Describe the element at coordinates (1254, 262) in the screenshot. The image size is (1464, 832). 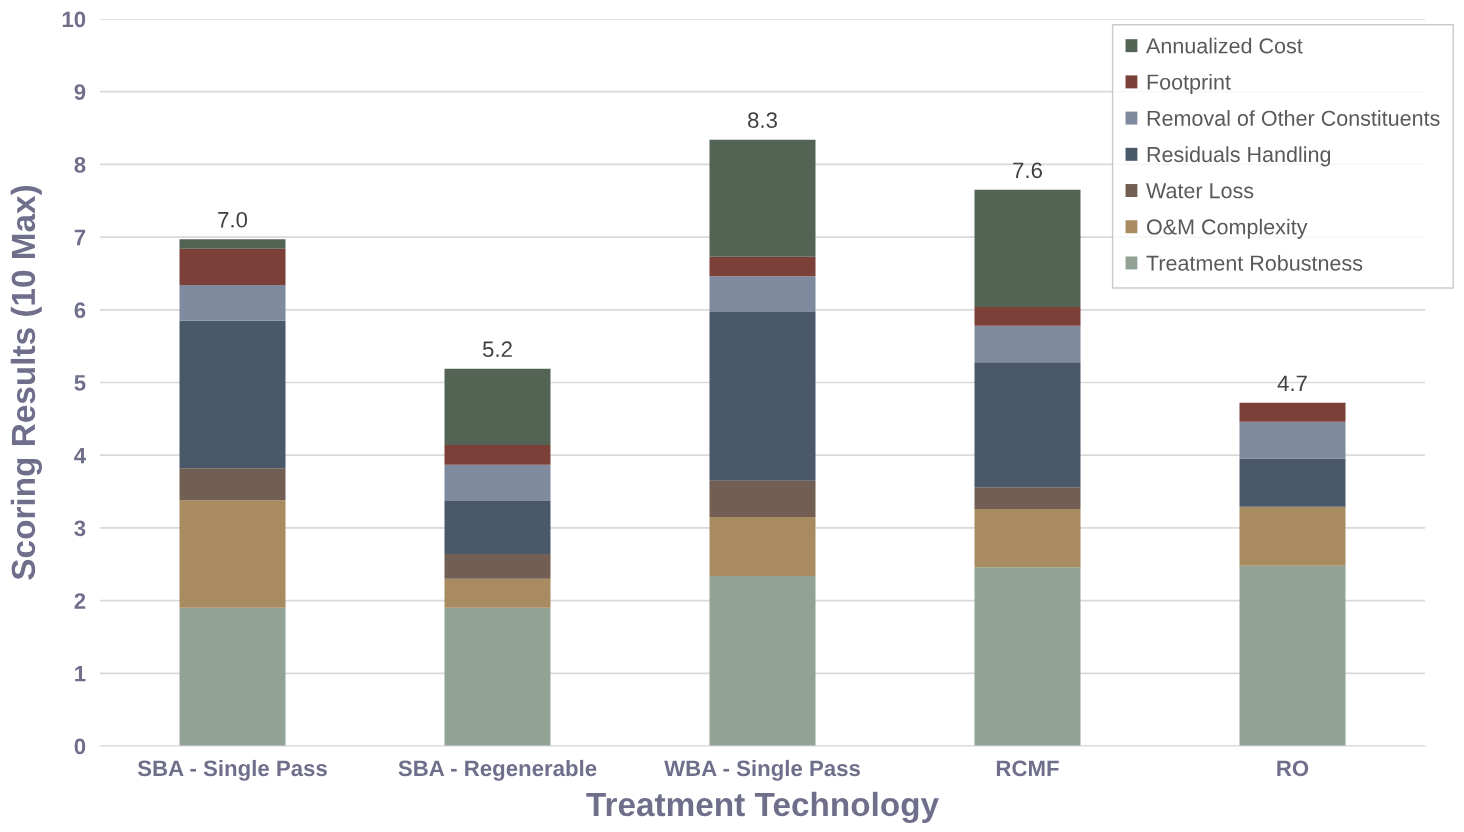
I see `legend-label: Treatment Robustness` at that location.